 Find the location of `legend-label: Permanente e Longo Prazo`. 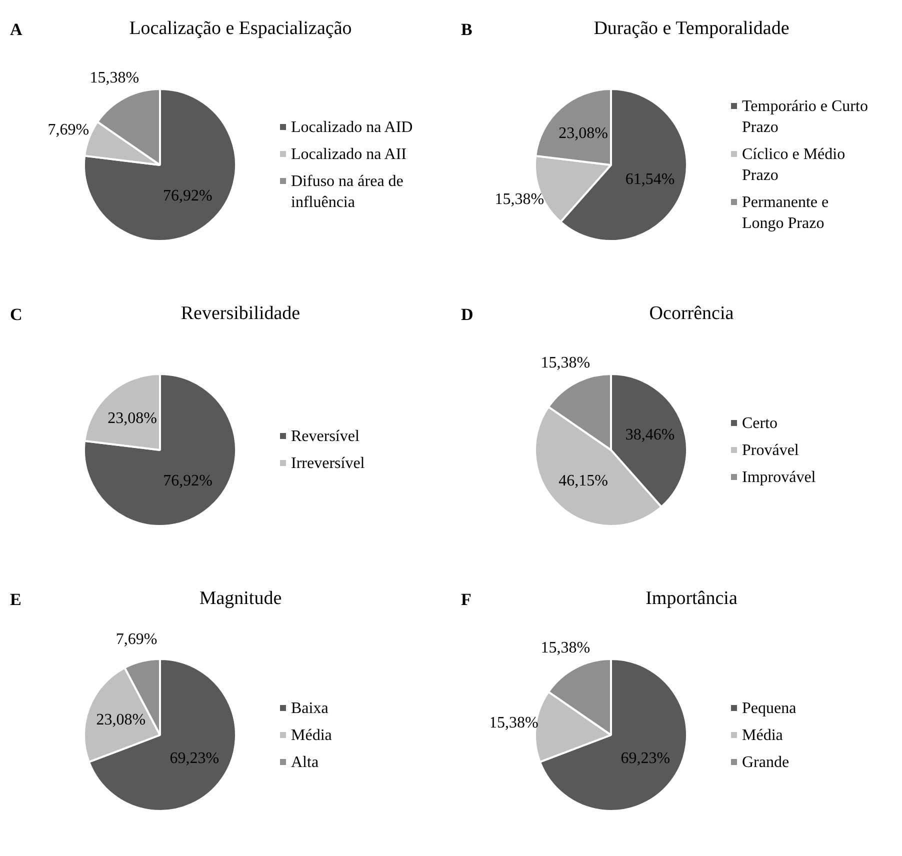

legend-label: Permanente e Longo Prazo is located at coordinates (786, 213).